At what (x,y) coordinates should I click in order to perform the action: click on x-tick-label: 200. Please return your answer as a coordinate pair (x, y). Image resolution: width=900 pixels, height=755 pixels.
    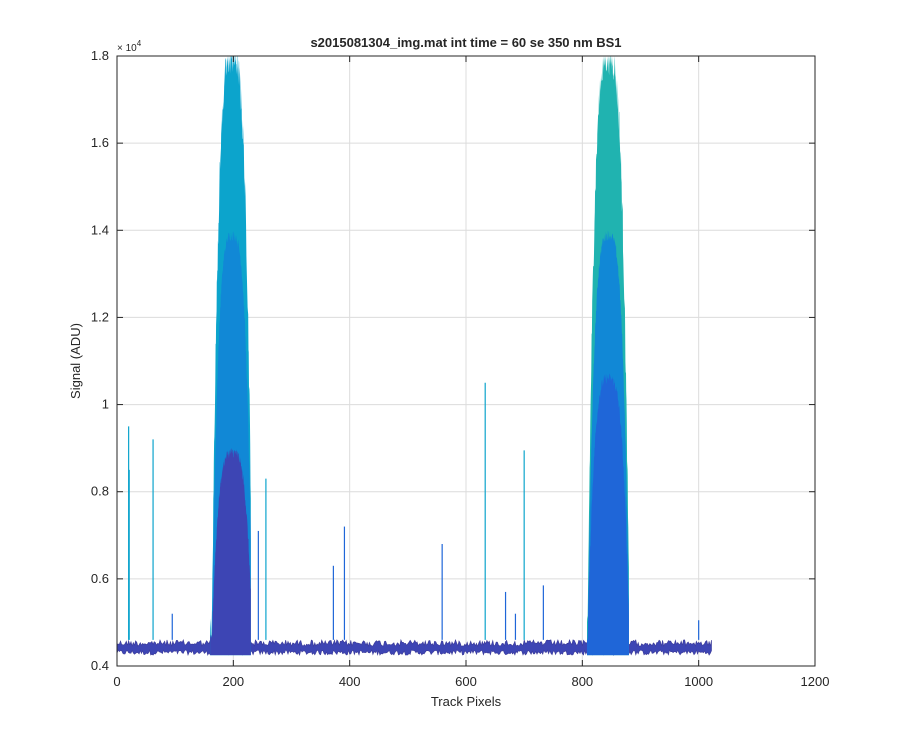
    Looking at the image, I should click on (233, 681).